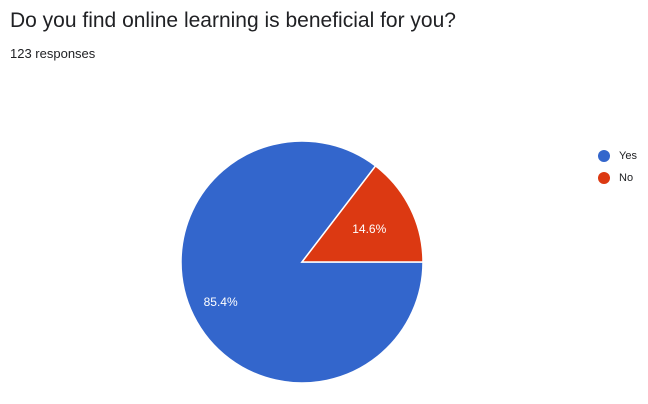  I want to click on legend-label-no: No, so click(626, 178).